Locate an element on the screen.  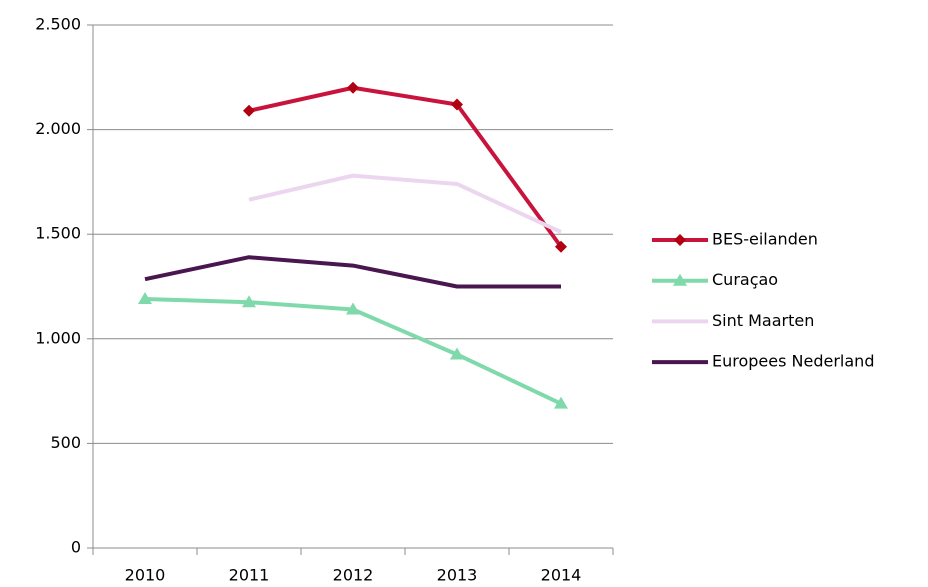
legend-label: Sint Maarten is located at coordinates (763, 320).